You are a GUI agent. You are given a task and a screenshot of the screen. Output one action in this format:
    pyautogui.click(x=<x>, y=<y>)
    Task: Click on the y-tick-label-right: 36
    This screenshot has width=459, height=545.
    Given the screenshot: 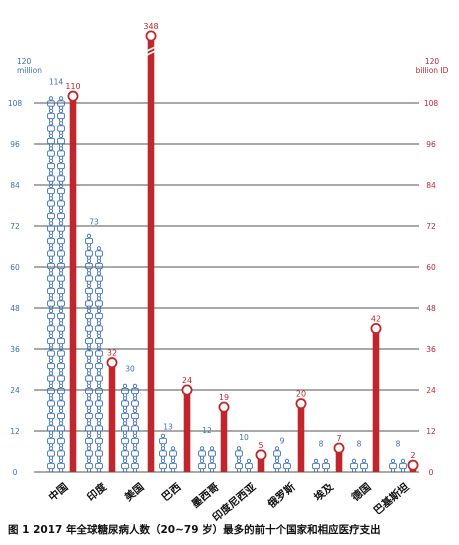 What is the action you would take?
    pyautogui.click(x=431, y=349)
    